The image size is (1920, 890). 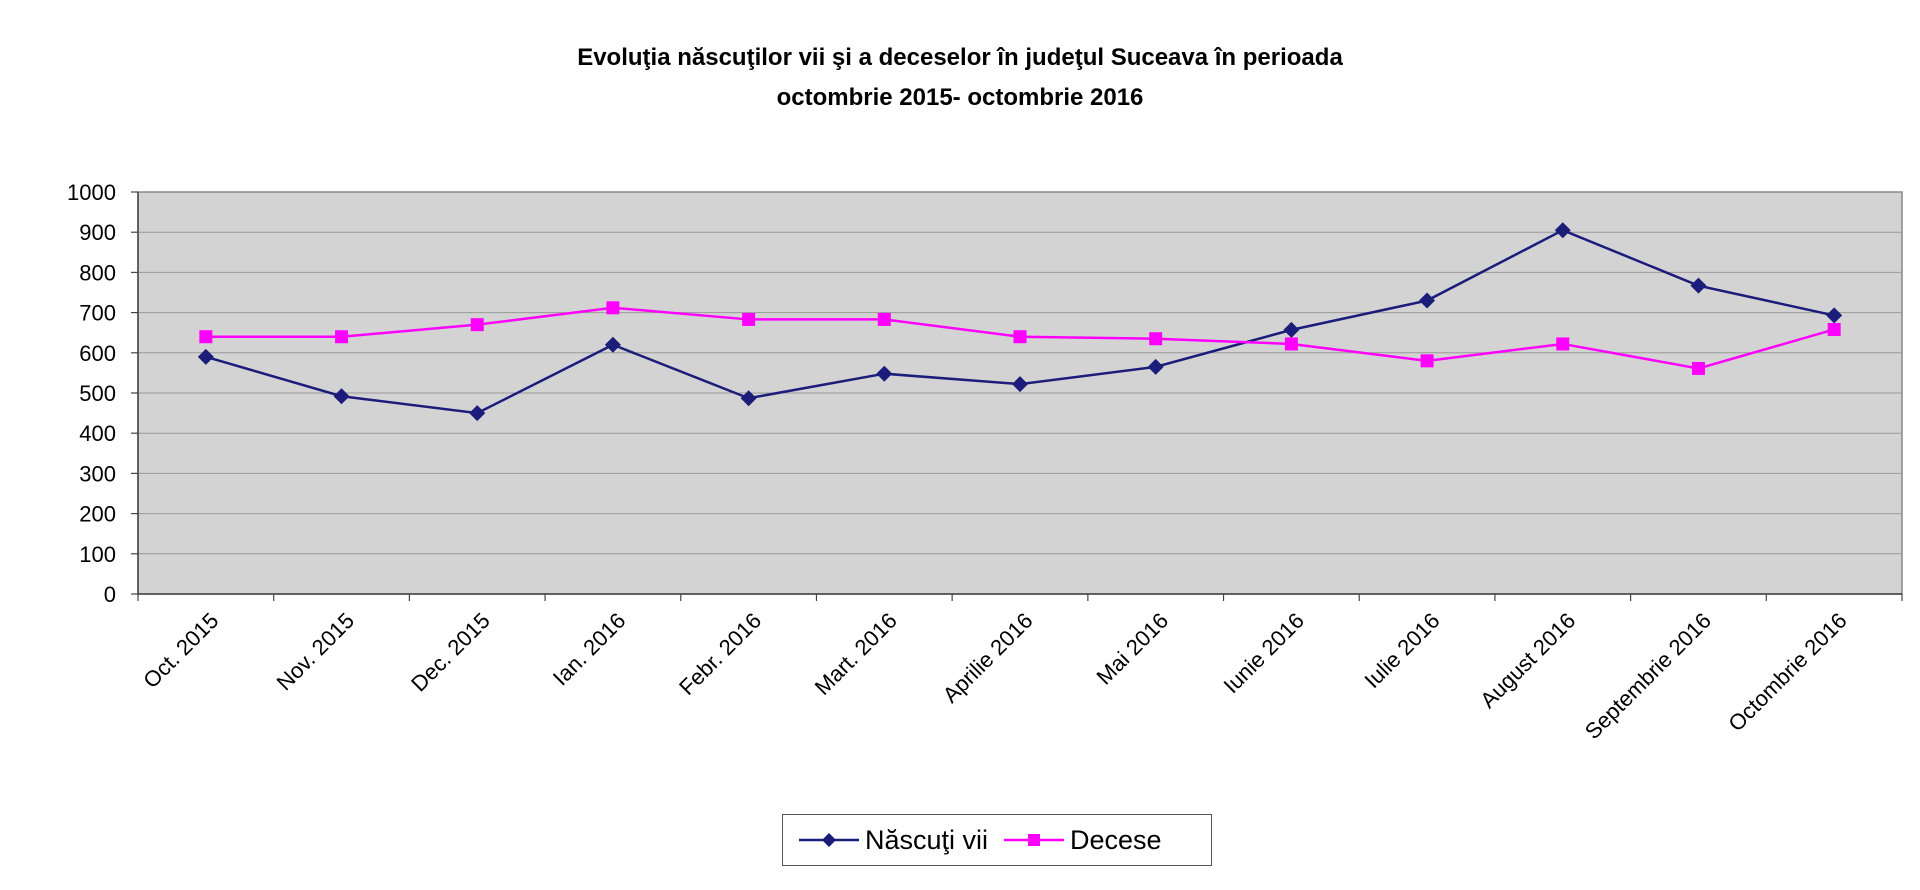 What do you see at coordinates (450, 652) in the screenshot?
I see `x-tick-label: Dec. 2015` at bounding box center [450, 652].